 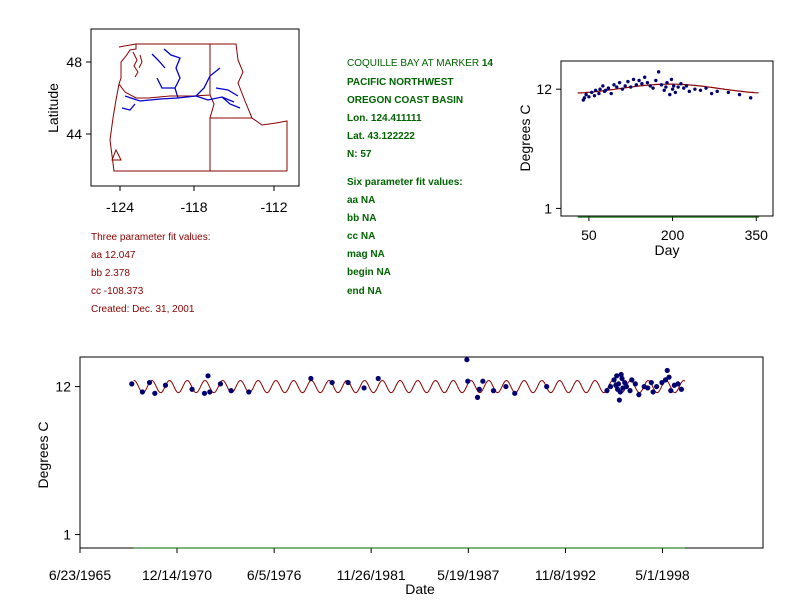 What do you see at coordinates (420, 589) in the screenshot?
I see `ts-xlabel: Date` at bounding box center [420, 589].